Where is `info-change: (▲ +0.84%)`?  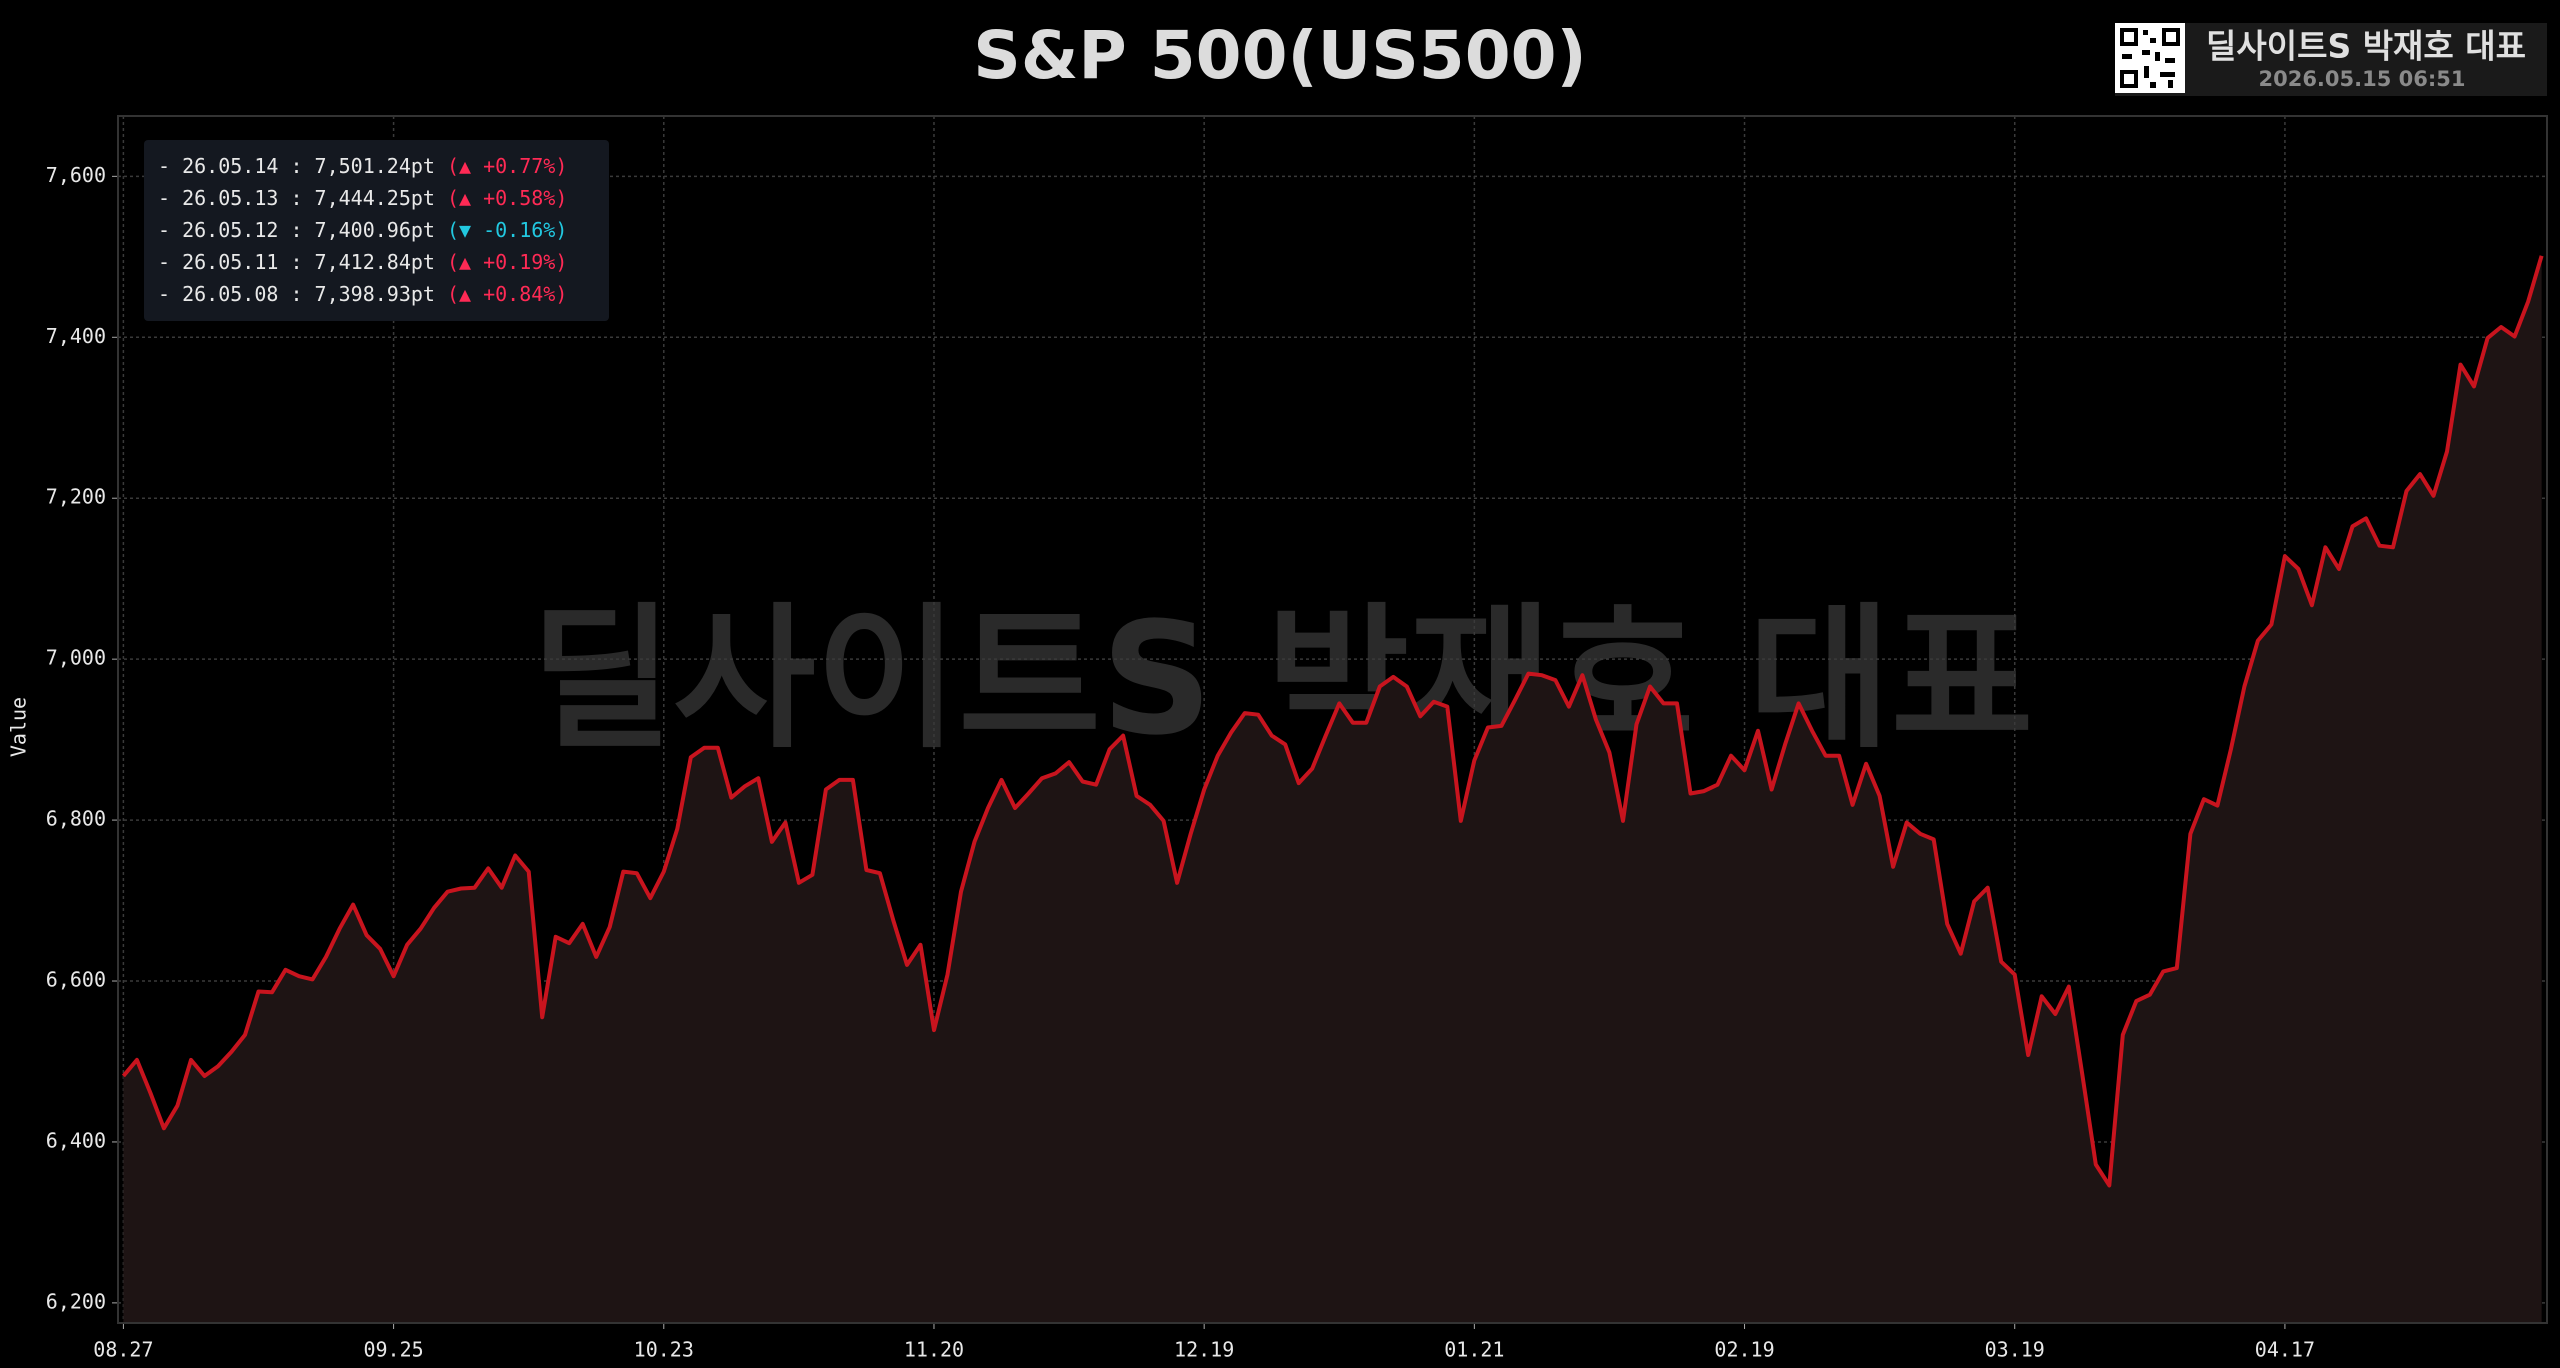
info-change: (▲ +0.84%) is located at coordinates (507, 294).